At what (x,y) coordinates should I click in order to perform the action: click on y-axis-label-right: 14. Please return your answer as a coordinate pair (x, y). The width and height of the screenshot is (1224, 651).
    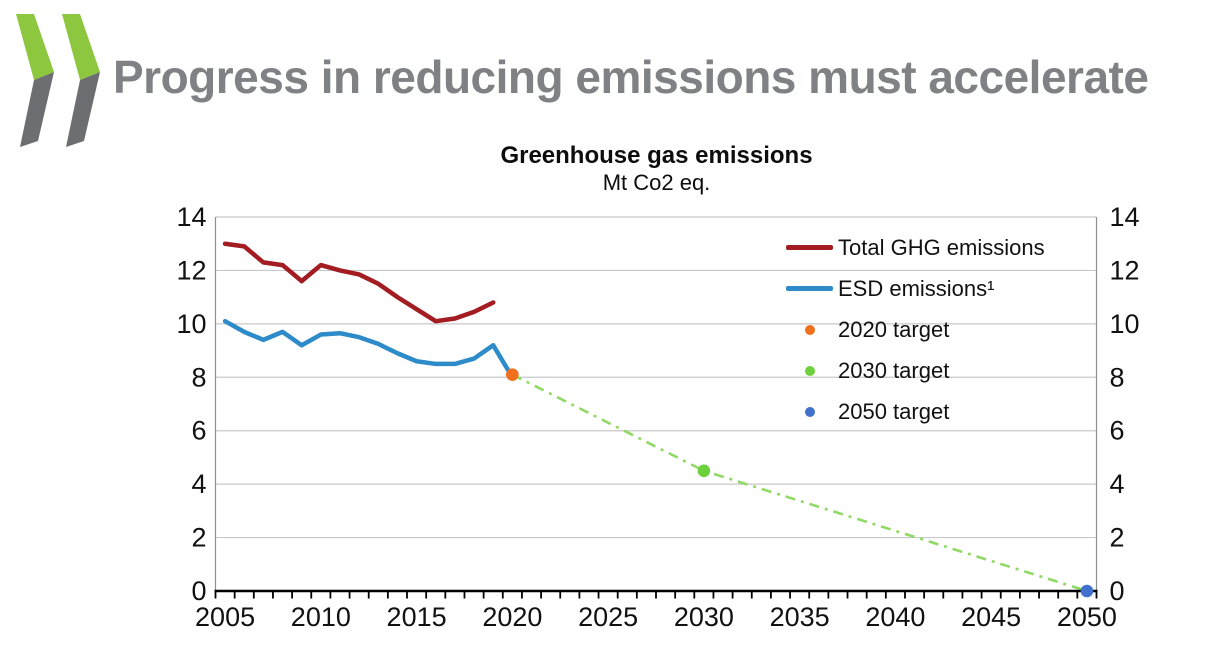
    Looking at the image, I should click on (1125, 217).